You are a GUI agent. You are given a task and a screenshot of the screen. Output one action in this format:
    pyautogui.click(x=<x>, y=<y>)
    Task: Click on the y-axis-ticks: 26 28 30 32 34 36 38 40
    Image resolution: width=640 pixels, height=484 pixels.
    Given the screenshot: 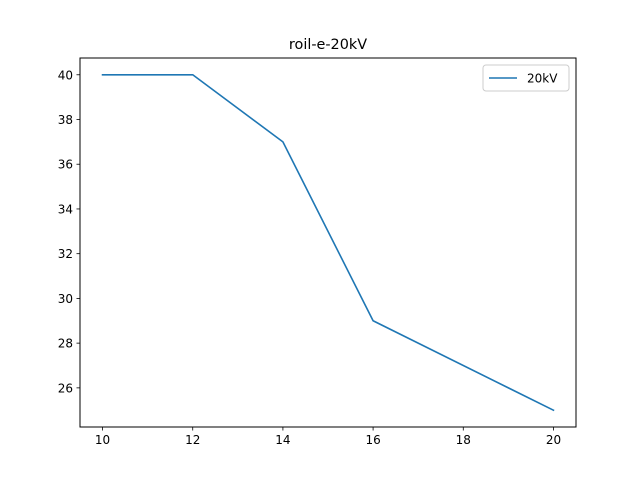 What is the action you would take?
    pyautogui.click(x=69, y=231)
    